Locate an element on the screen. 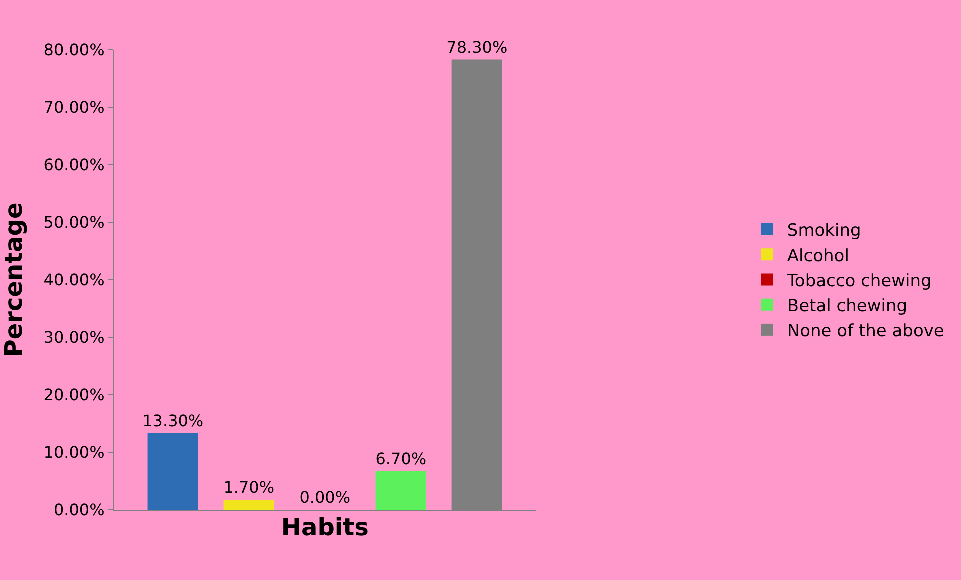 Image resolution: width=961 pixels, height=580 pixels. y-axis-title: Percentage is located at coordinates (14, 280).